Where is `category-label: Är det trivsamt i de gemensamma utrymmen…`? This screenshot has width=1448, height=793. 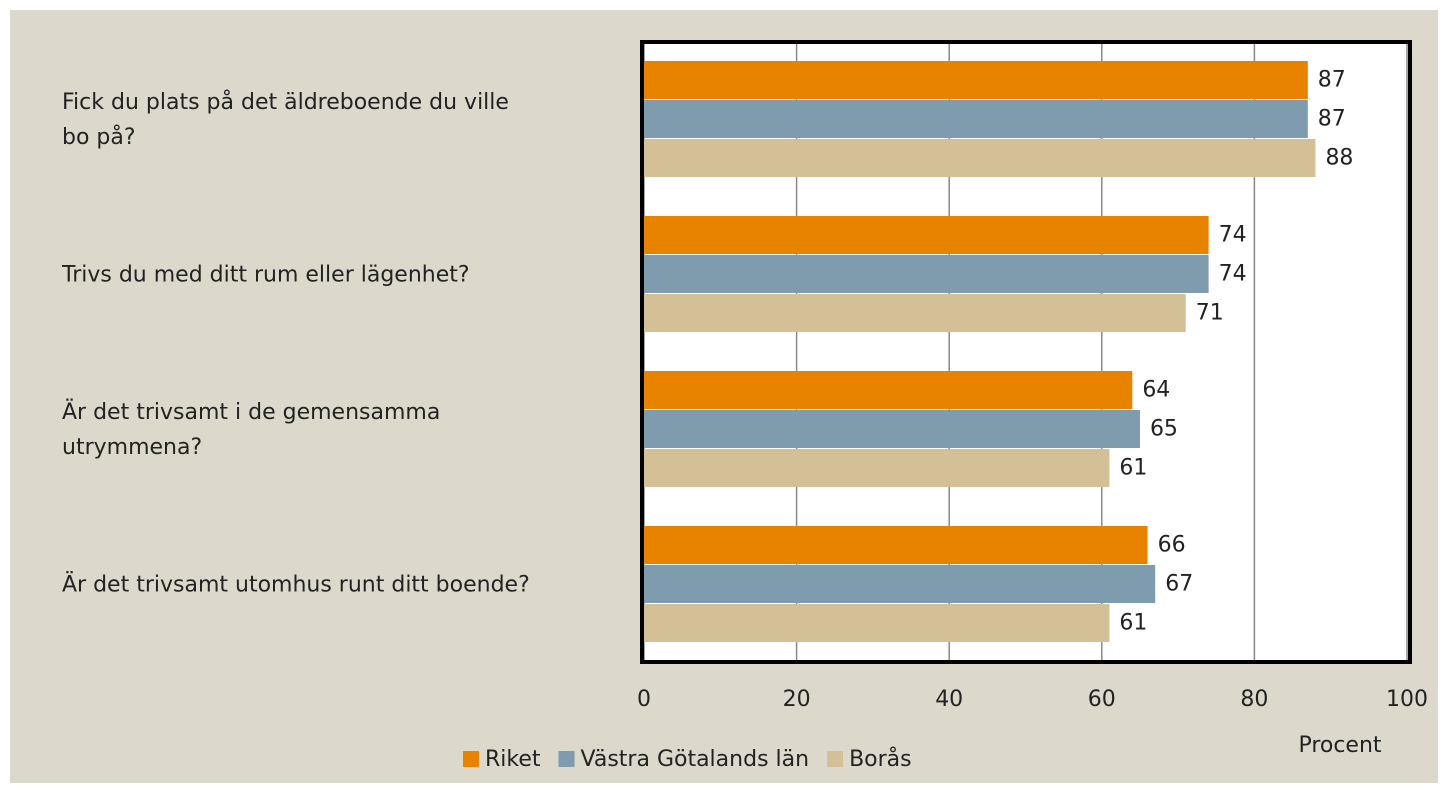
category-label: Är det trivsamt i de gemensamma utrymmen… is located at coordinates (251, 429).